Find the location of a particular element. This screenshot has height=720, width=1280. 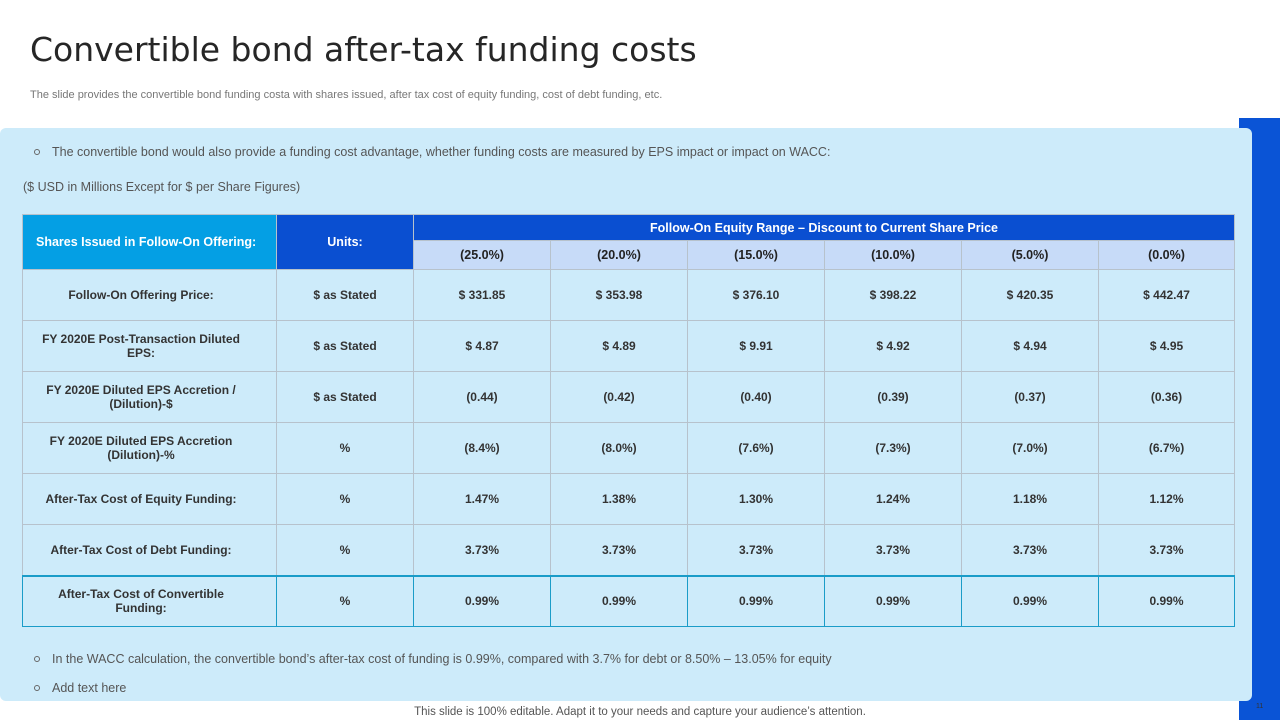

table-cell: $ 4.87 is located at coordinates (482, 346).